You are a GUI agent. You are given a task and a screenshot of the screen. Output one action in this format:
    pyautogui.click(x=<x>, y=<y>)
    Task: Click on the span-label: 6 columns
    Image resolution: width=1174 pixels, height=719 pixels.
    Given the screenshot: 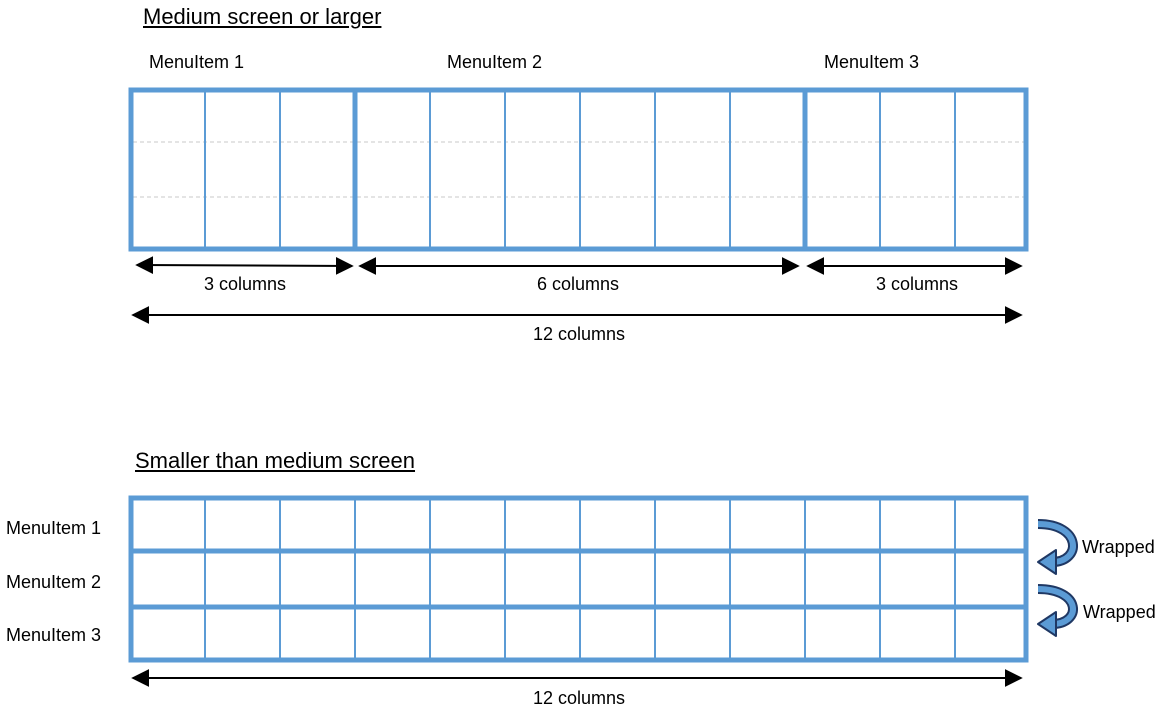 What is the action you would take?
    pyautogui.click(x=578, y=284)
    